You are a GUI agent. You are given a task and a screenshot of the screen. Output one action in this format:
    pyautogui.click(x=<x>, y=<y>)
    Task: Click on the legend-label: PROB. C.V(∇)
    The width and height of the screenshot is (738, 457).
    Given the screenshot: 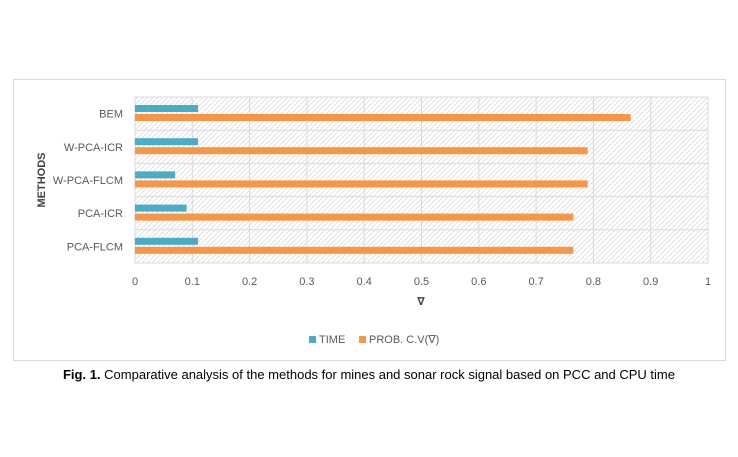 What is the action you would take?
    pyautogui.click(x=404, y=340)
    